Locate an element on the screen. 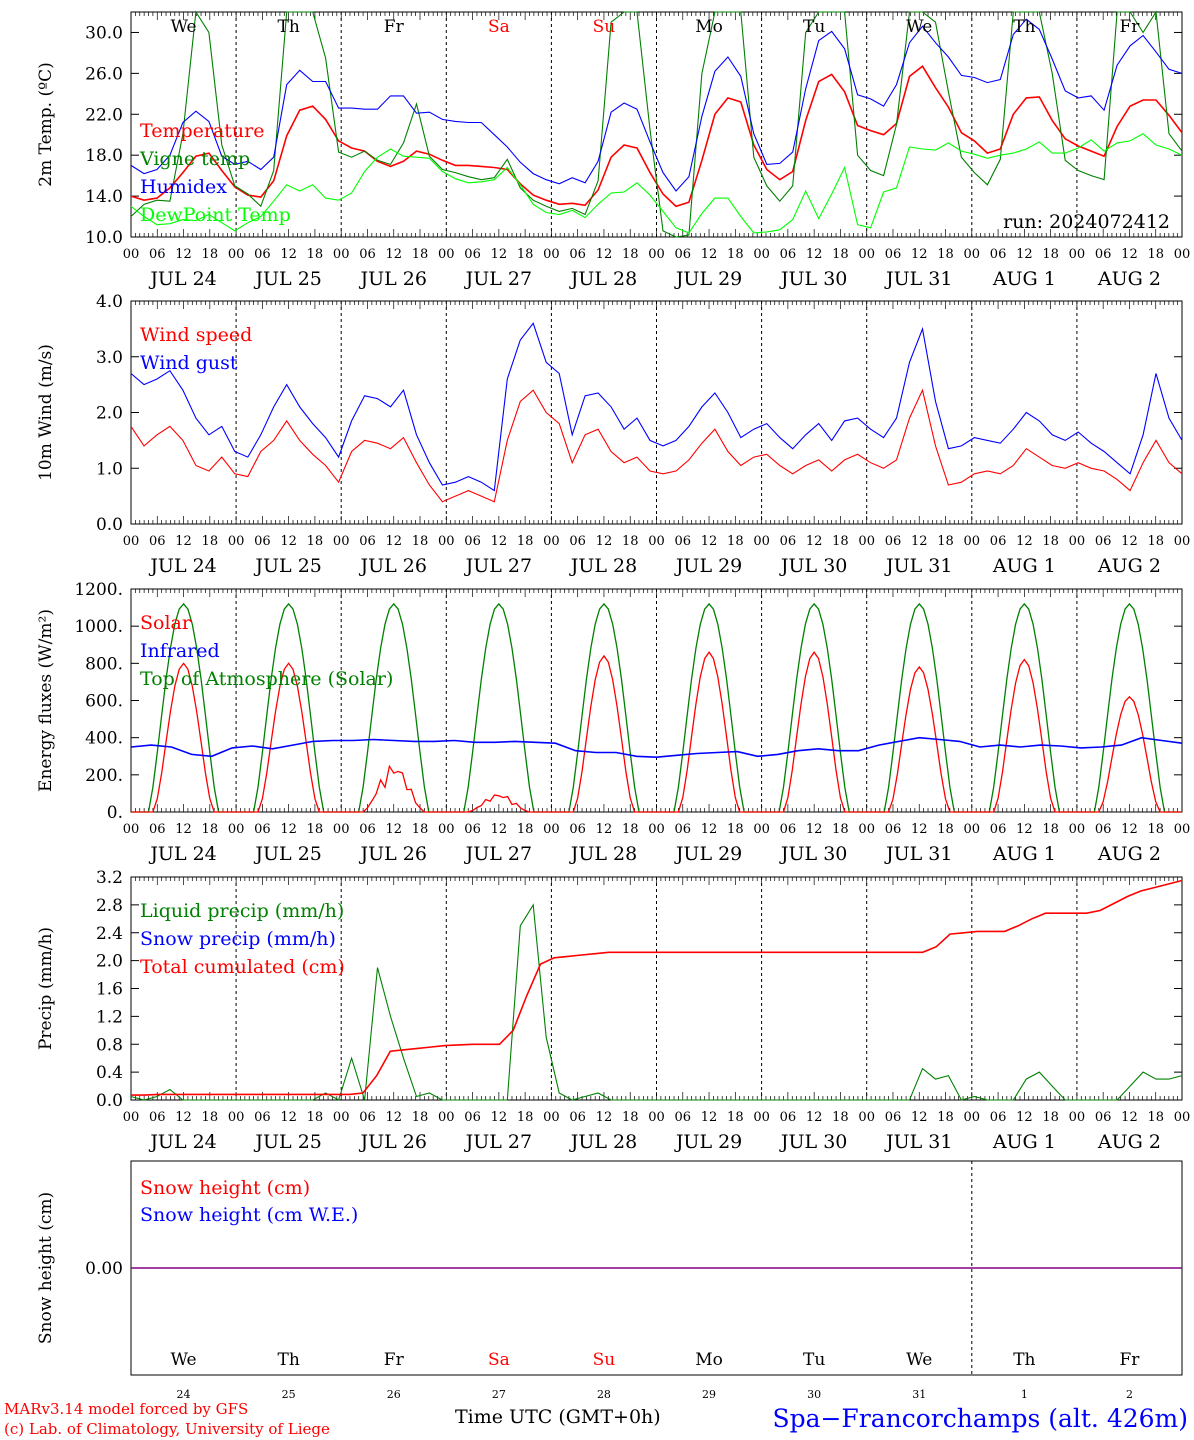 The width and height of the screenshot is (1194, 1440). plot-frame is located at coordinates (656, 412).